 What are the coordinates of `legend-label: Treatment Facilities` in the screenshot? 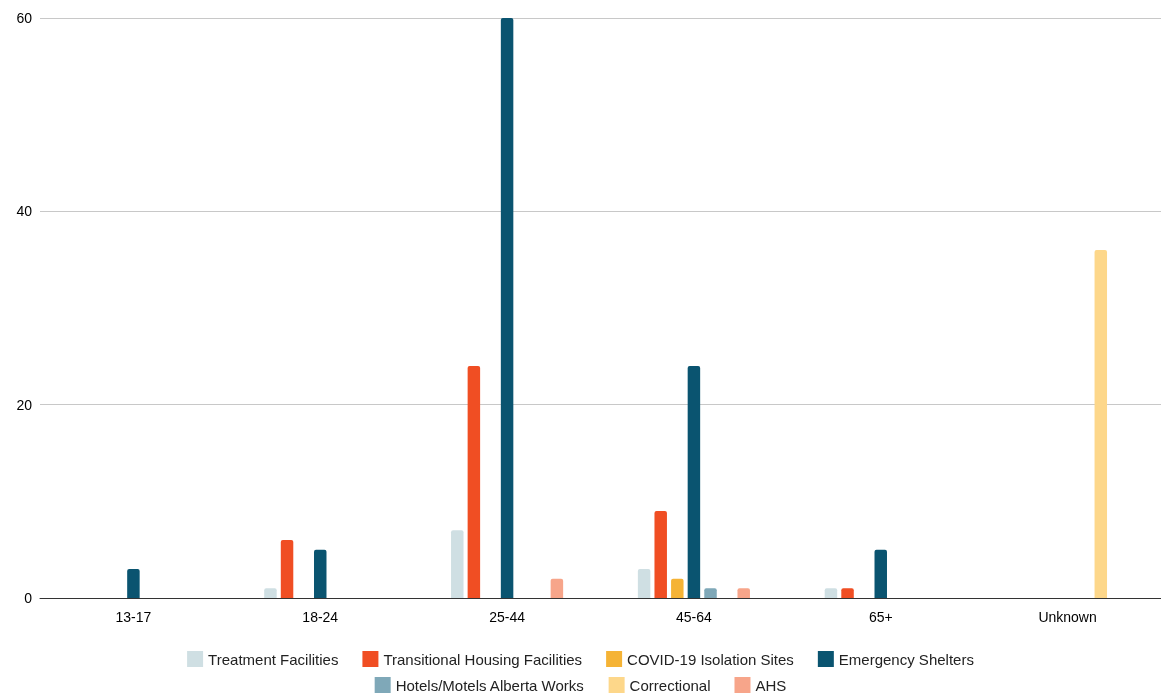 It's located at (273, 659).